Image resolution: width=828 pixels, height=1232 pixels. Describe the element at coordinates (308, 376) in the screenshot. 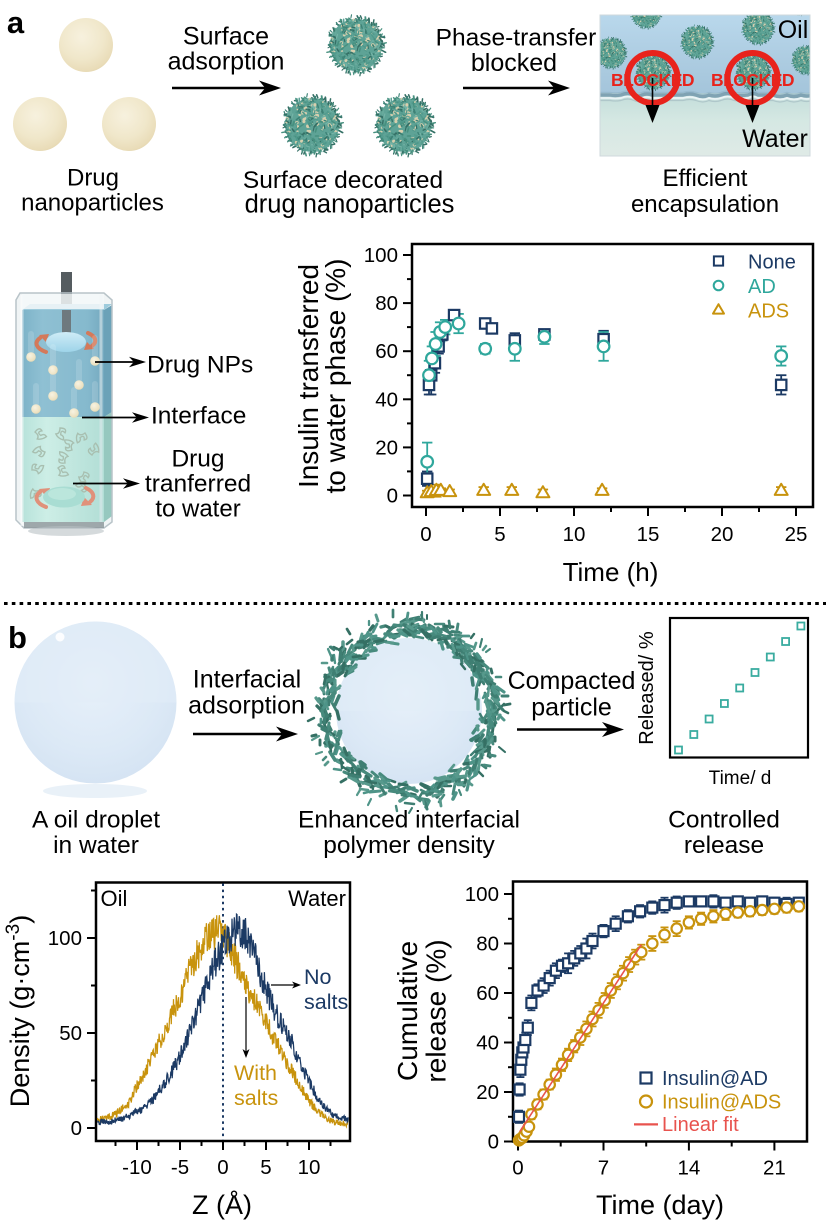

I see `svg-text: Insulin transferred` at that location.